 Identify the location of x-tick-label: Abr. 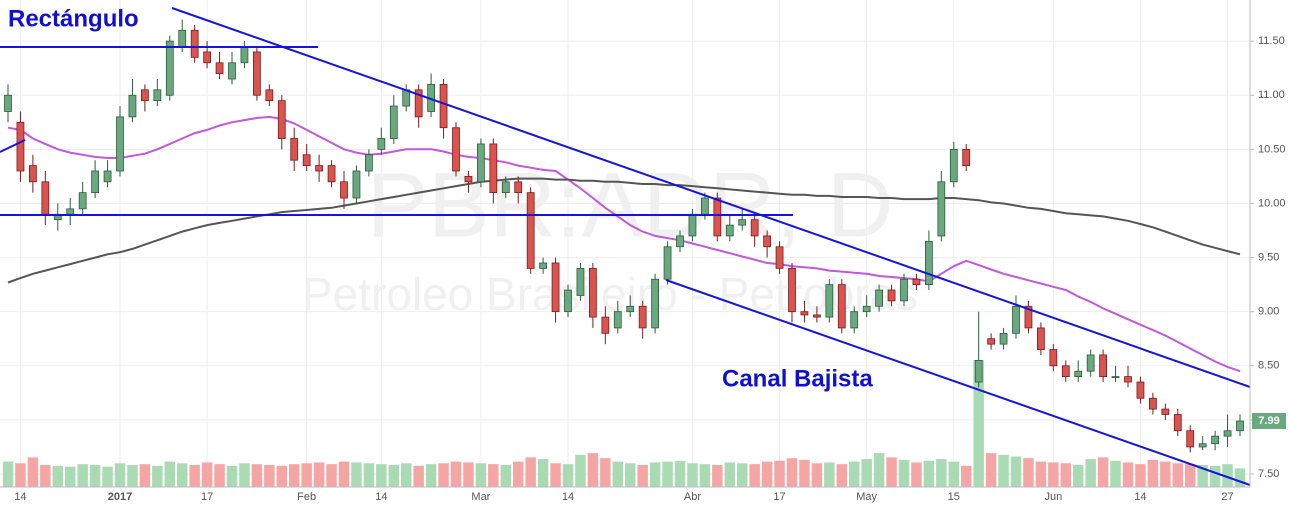
(692, 497).